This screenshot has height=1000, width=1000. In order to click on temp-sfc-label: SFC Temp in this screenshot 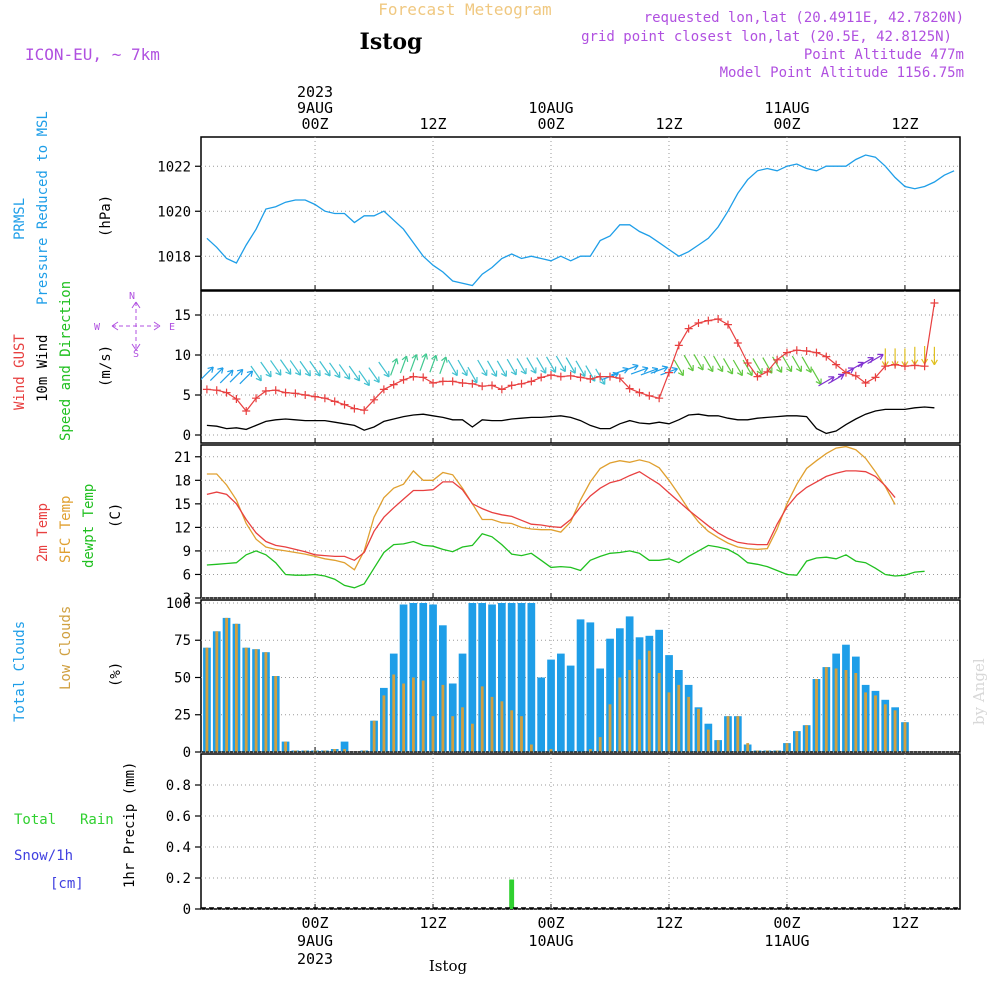, I will do `click(66, 529)`.